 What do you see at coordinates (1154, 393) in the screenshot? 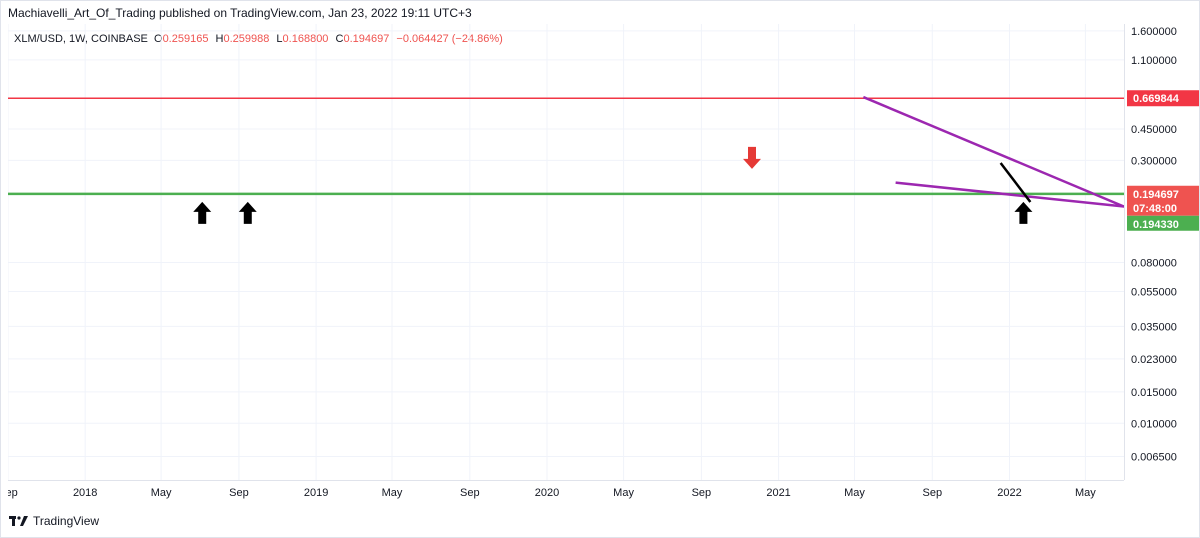
I see `price-tick-label: 0.015000` at bounding box center [1154, 393].